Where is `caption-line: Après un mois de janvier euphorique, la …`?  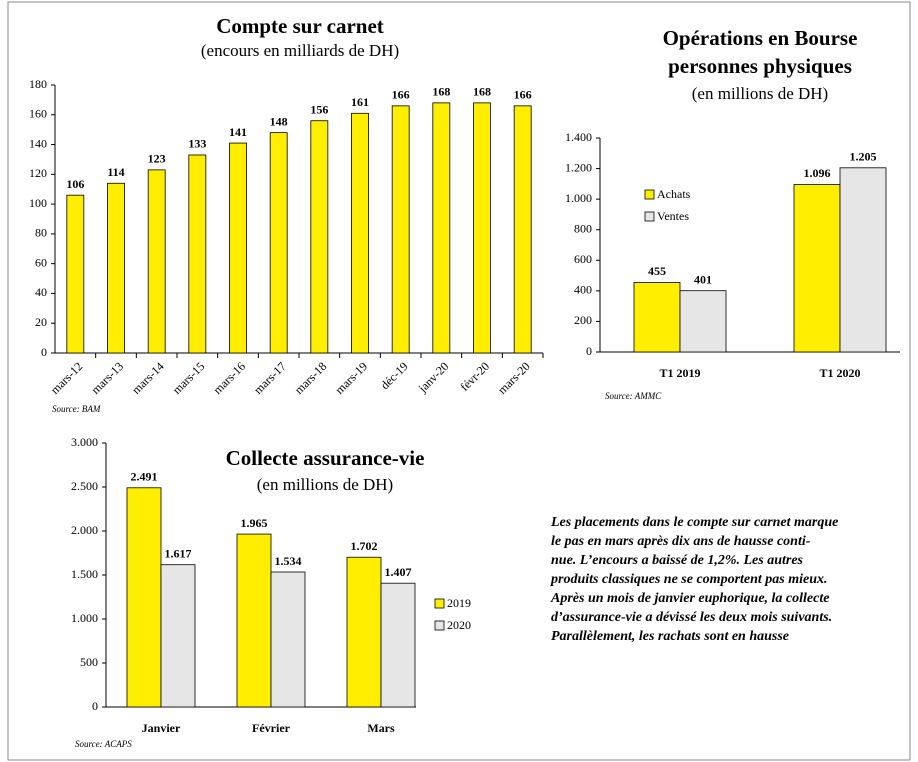 caption-line: Après un mois de janvier euphorique, la … is located at coordinates (689, 598).